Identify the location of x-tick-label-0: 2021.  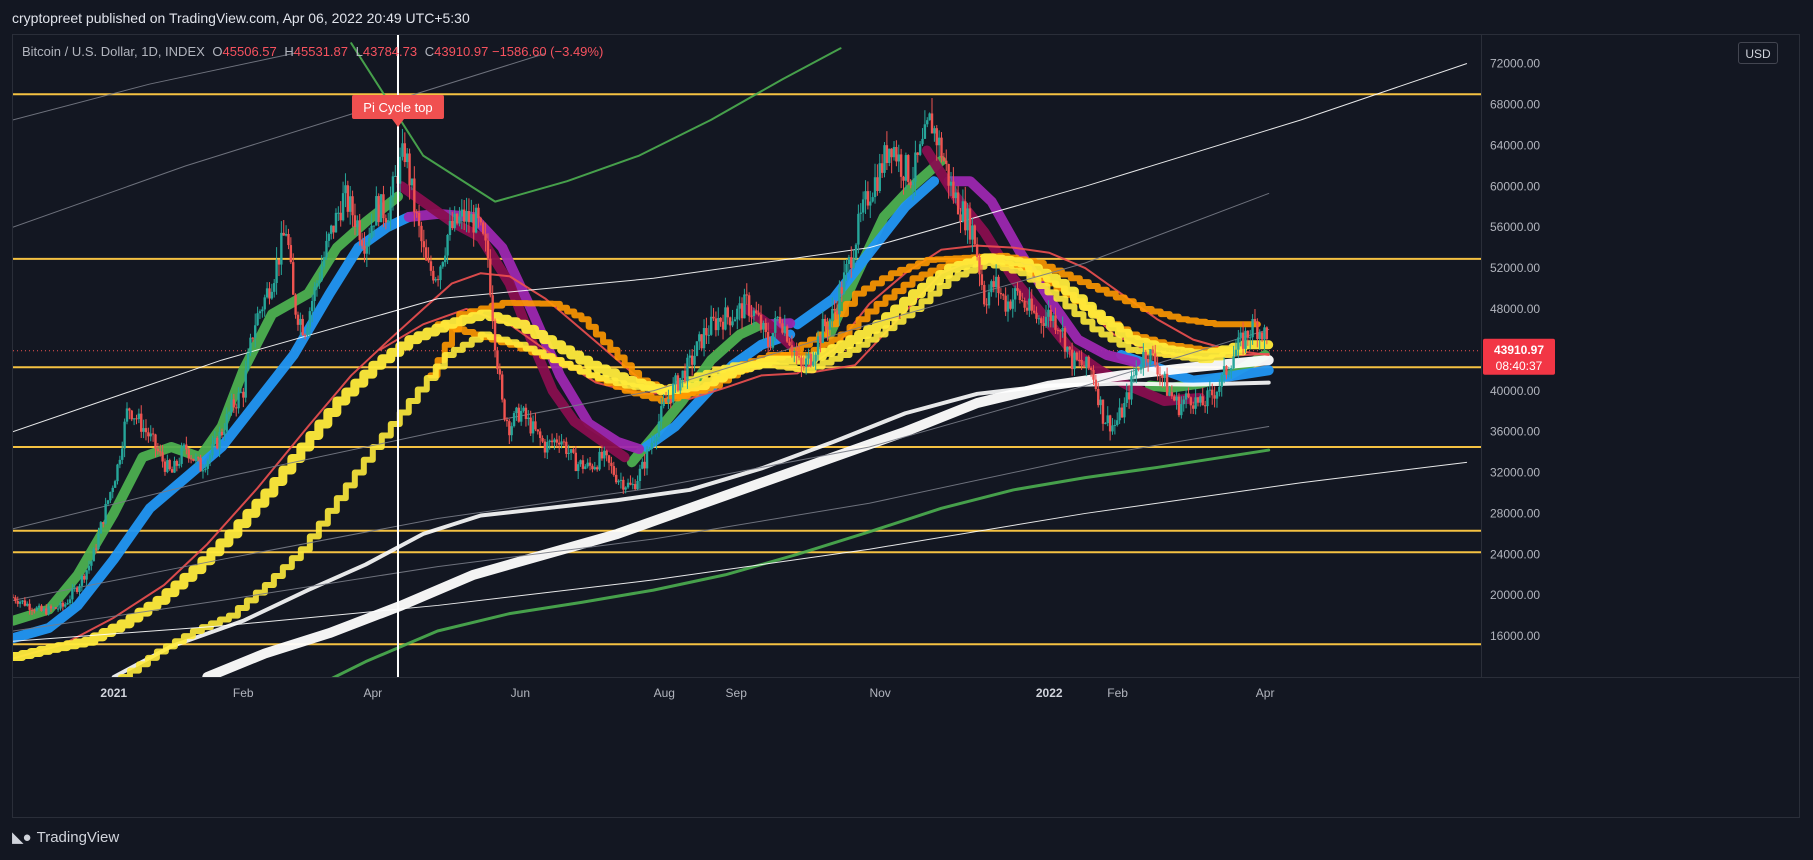
(113, 693).